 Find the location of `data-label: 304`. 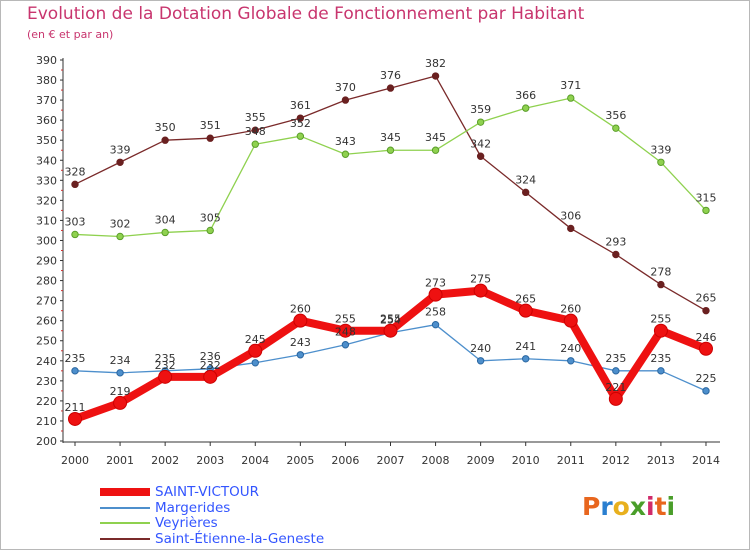

data-label: 304 is located at coordinates (165, 219).